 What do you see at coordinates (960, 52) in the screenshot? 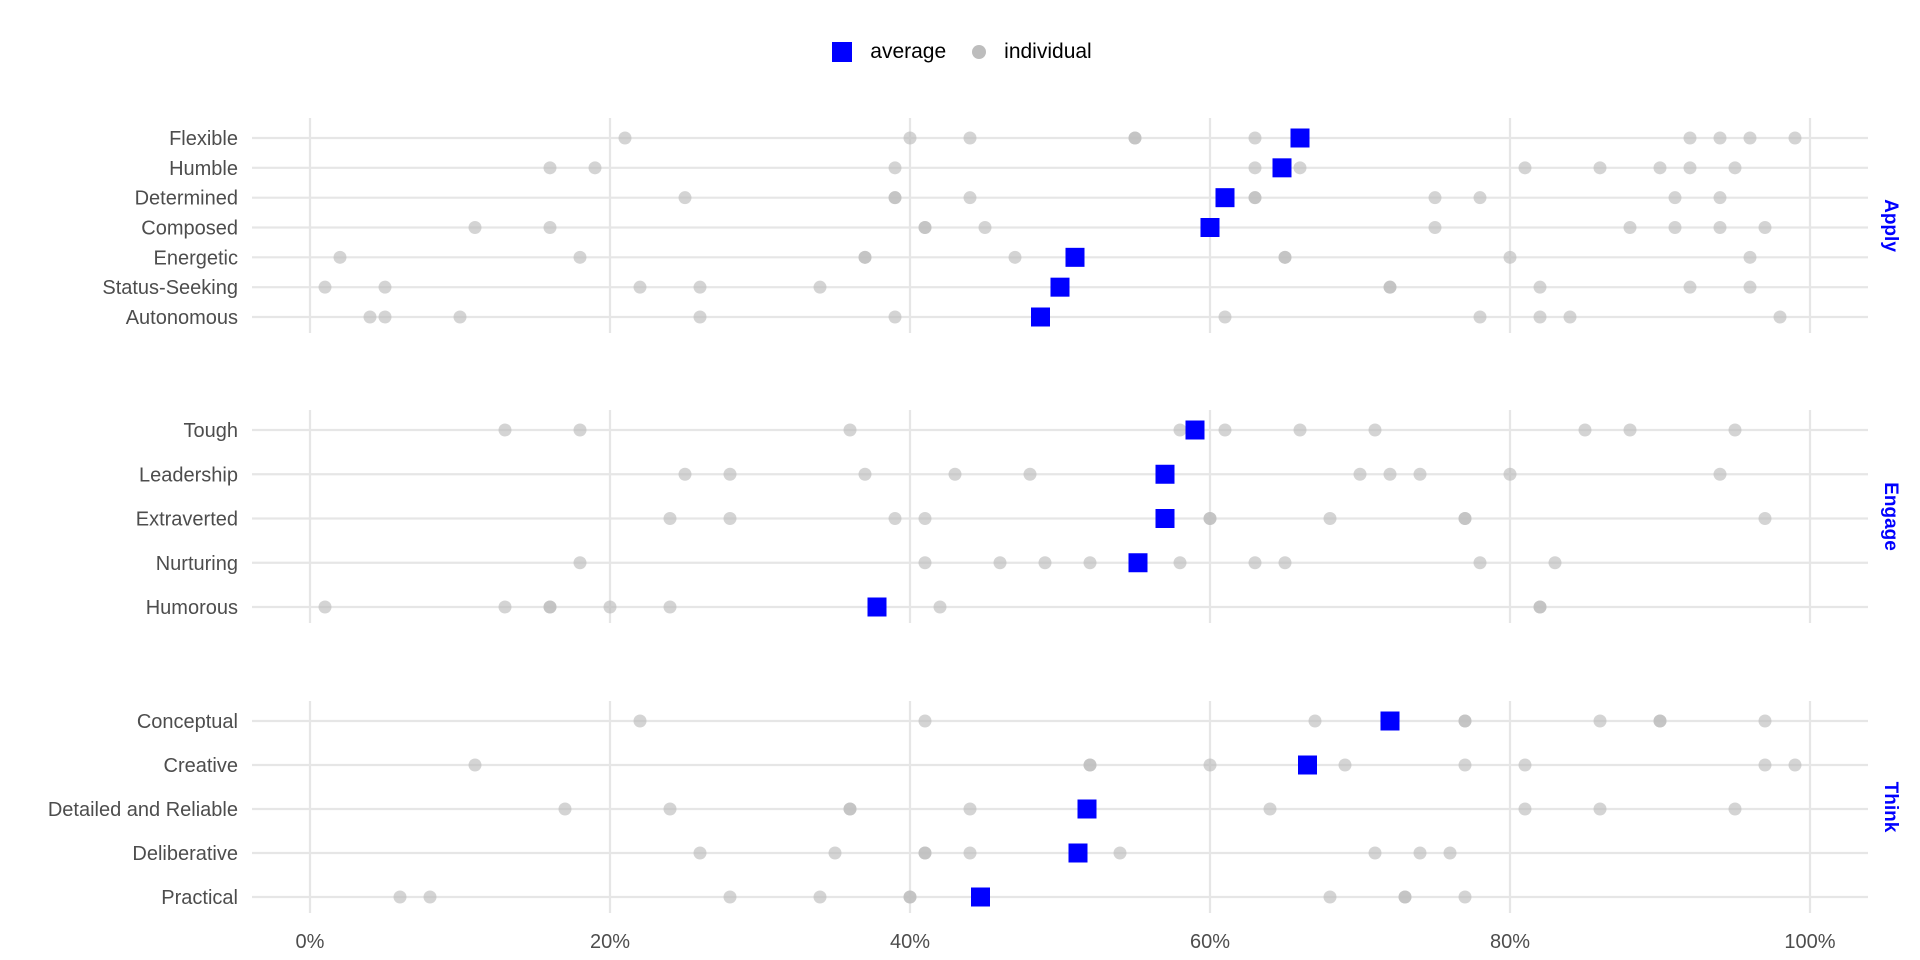
I see `legend: average individual` at bounding box center [960, 52].